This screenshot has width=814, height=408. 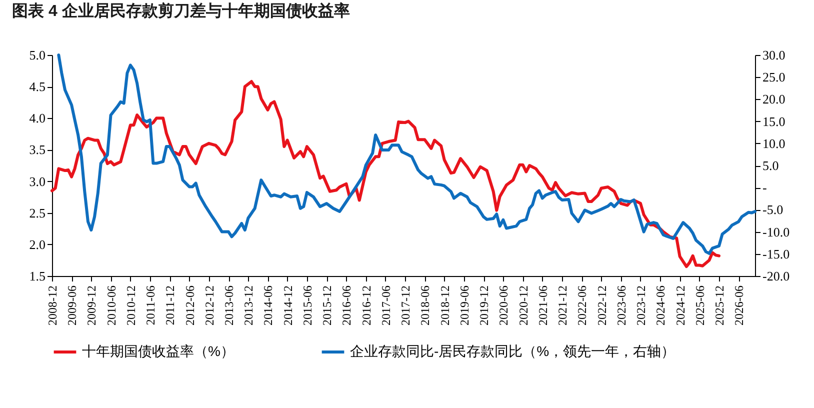 I want to click on x-tick-label: 2014-06, so click(x=268, y=306).